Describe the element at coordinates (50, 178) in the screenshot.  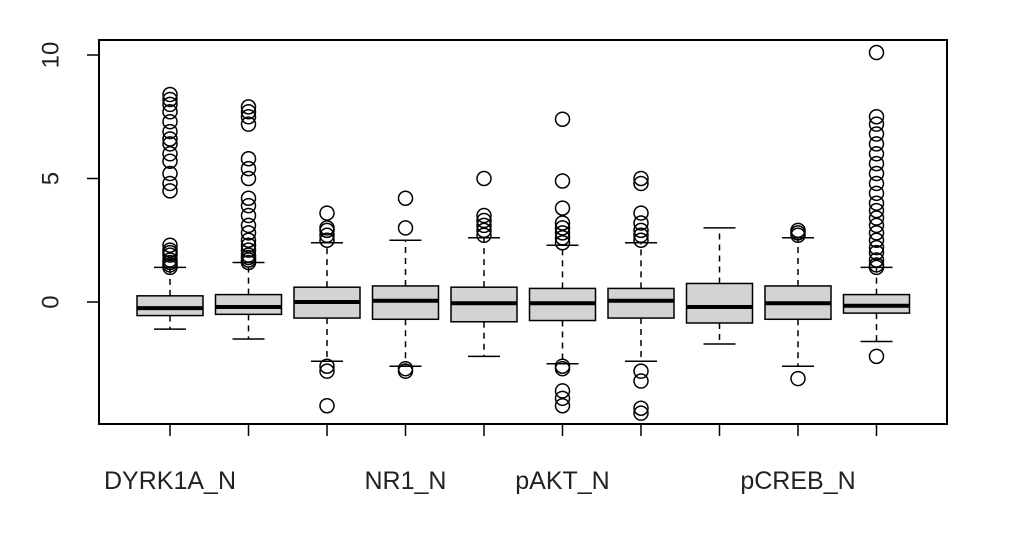
I see `y-tick-label: 5` at that location.